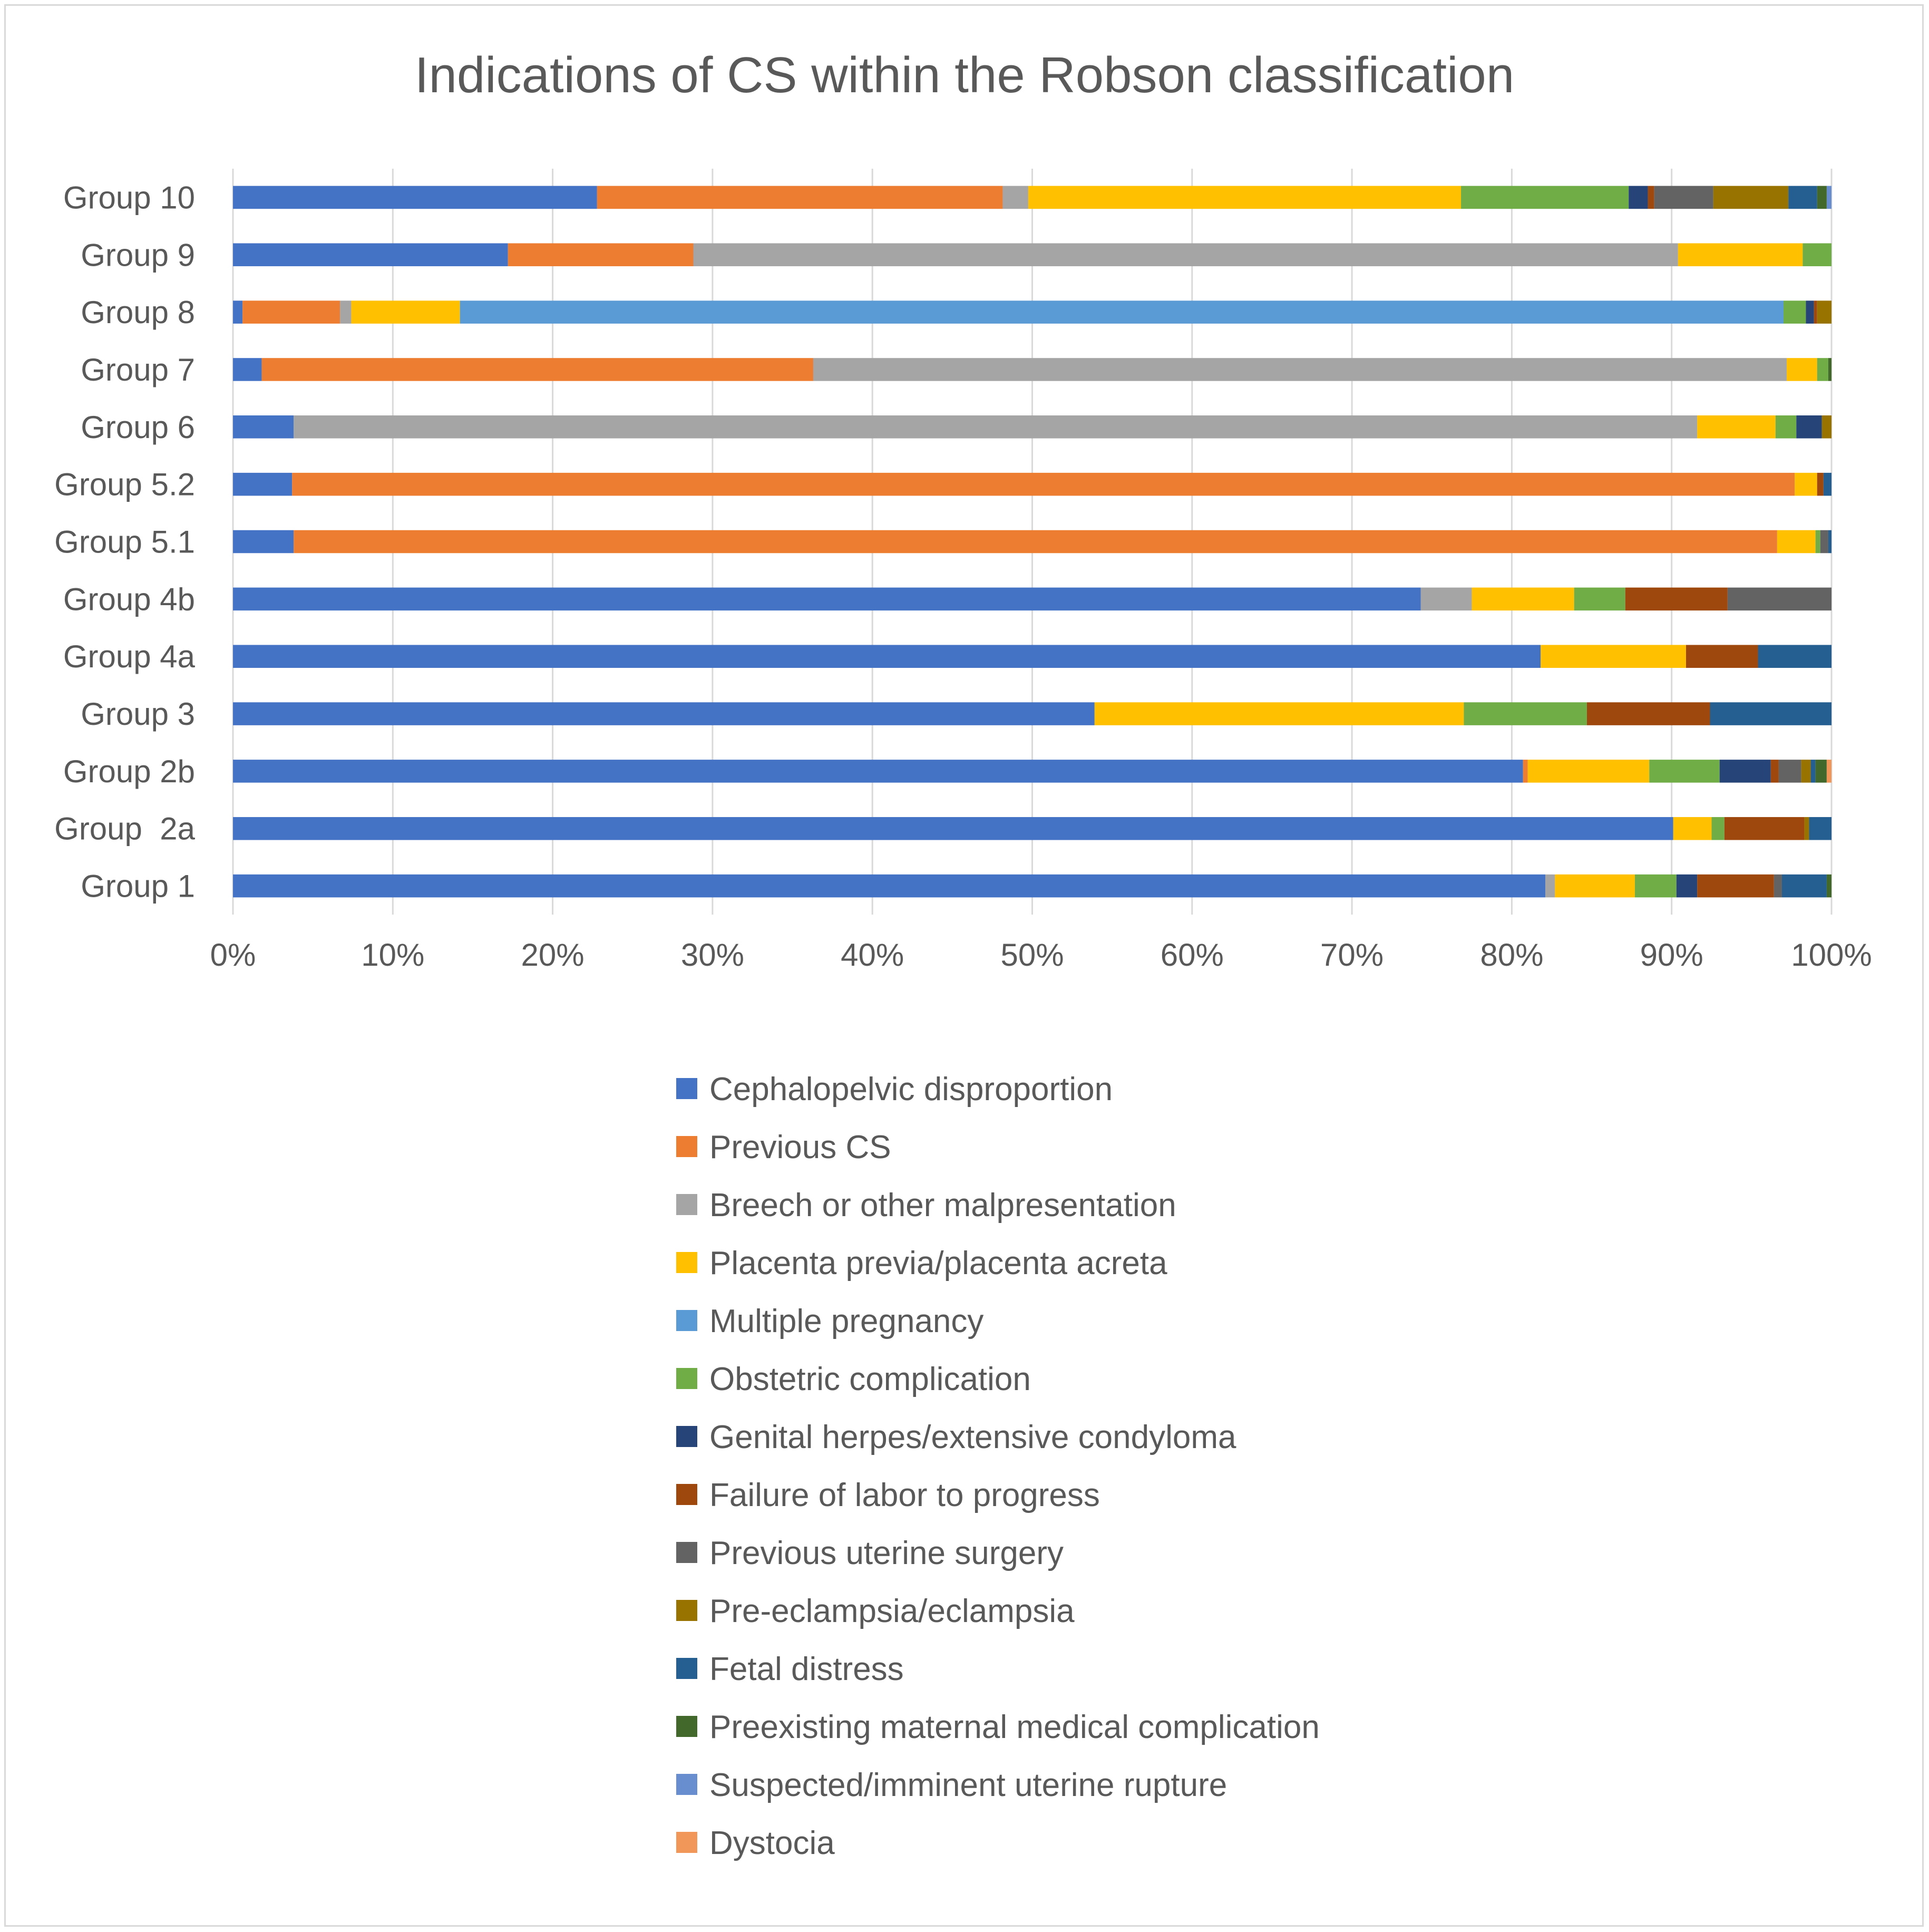  I want to click on category-label: Group 5.1, so click(125, 543).